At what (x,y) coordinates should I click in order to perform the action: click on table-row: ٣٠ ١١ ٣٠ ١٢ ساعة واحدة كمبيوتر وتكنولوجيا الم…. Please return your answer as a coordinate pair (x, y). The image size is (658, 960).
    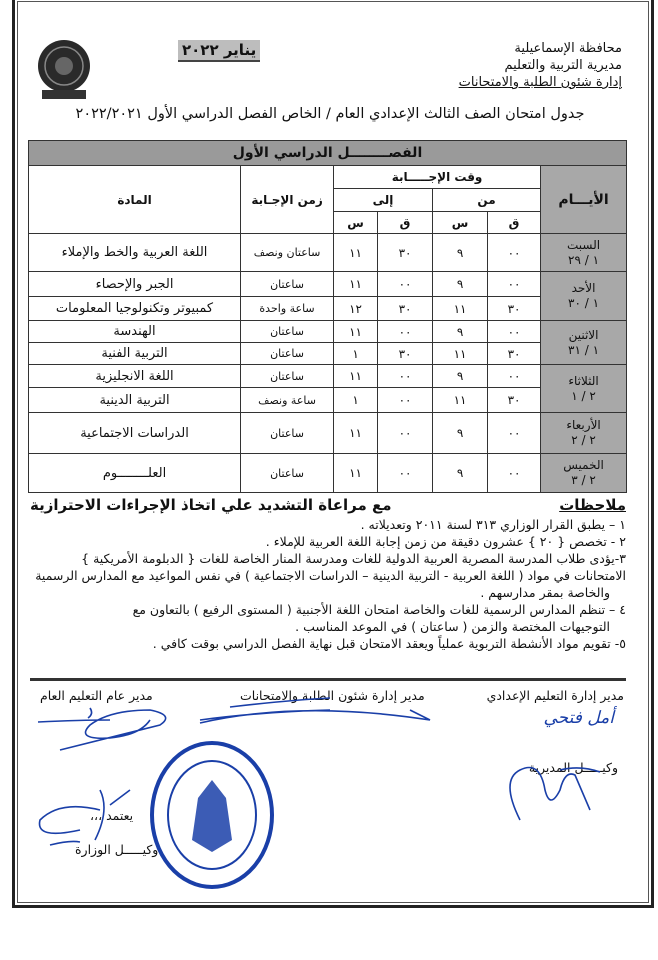
    Looking at the image, I should click on (327, 308).